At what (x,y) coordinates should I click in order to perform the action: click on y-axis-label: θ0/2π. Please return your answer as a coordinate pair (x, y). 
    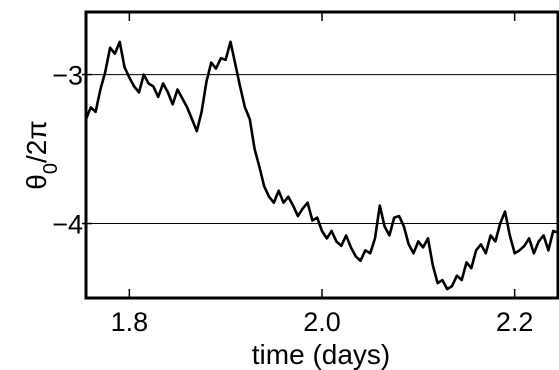
    Looking at the image, I should click on (41, 154).